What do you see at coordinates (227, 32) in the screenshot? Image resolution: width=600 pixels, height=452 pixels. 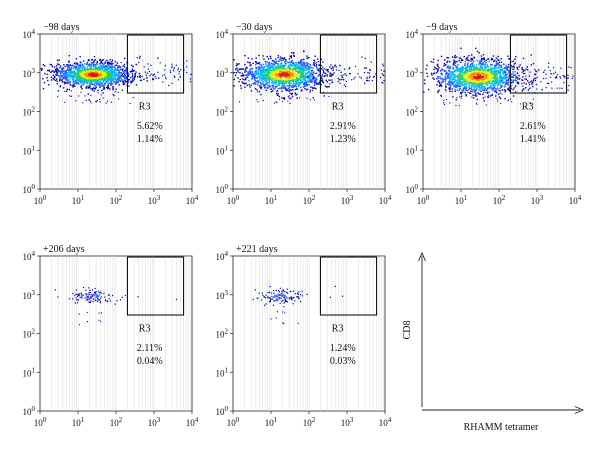 I see `tick-exponent: 4` at bounding box center [227, 32].